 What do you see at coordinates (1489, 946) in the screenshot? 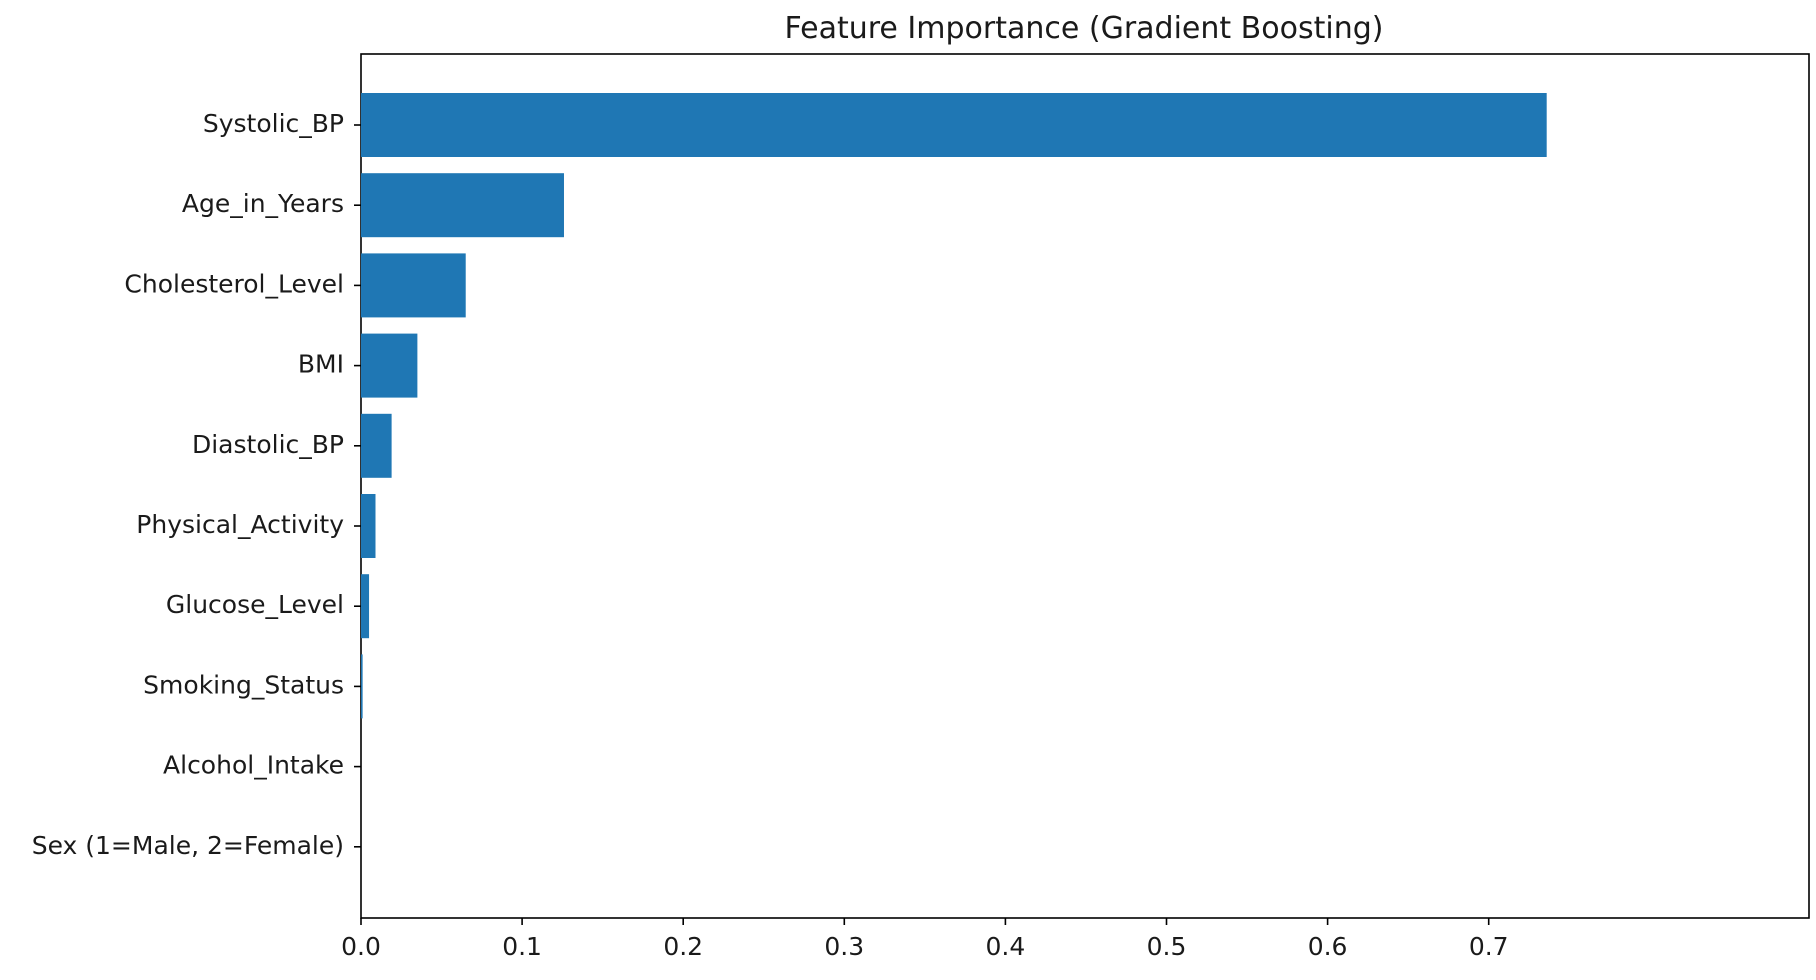
I see `x-tick-label: 0.7` at bounding box center [1489, 946].